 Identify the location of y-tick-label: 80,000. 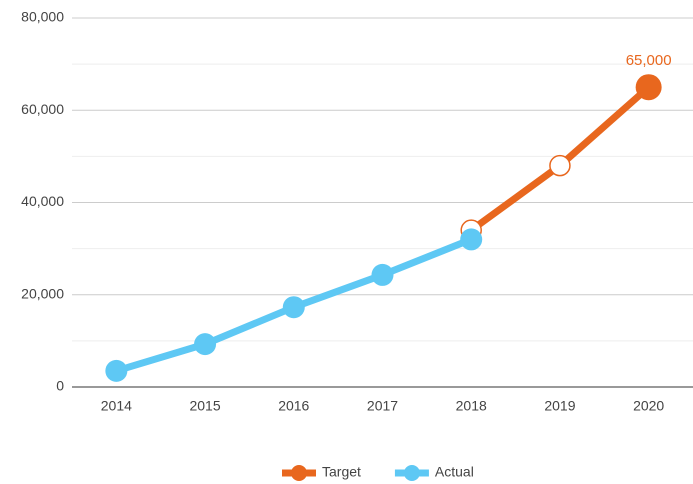
(42, 17).